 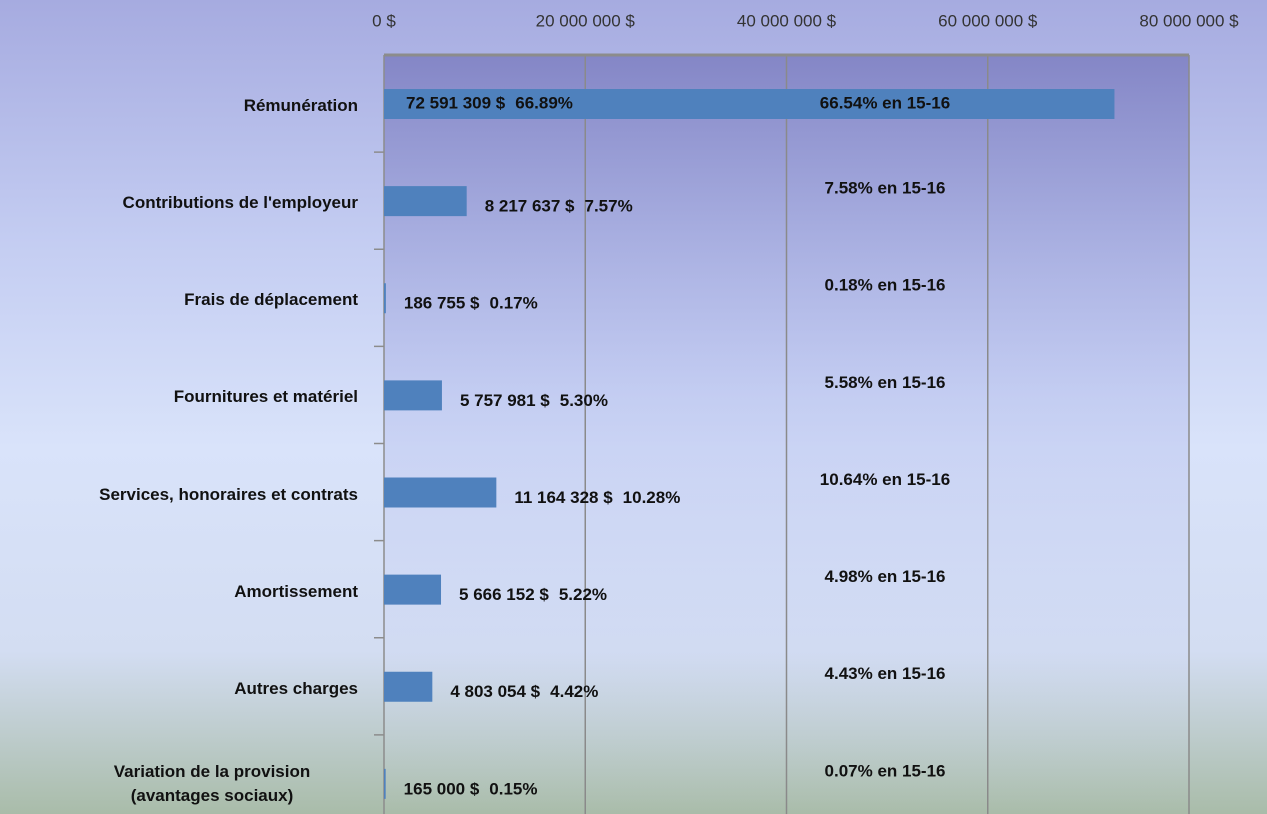 I want to click on value-label: 11 164 328 $, so click(x=563, y=497).